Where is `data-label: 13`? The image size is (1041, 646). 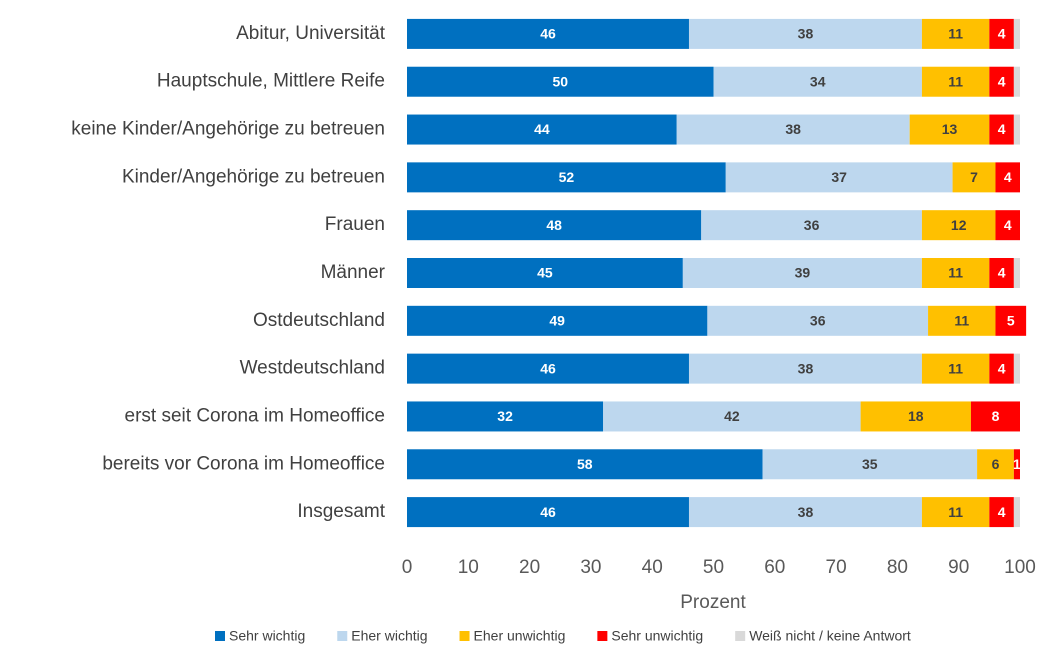 data-label: 13 is located at coordinates (950, 129).